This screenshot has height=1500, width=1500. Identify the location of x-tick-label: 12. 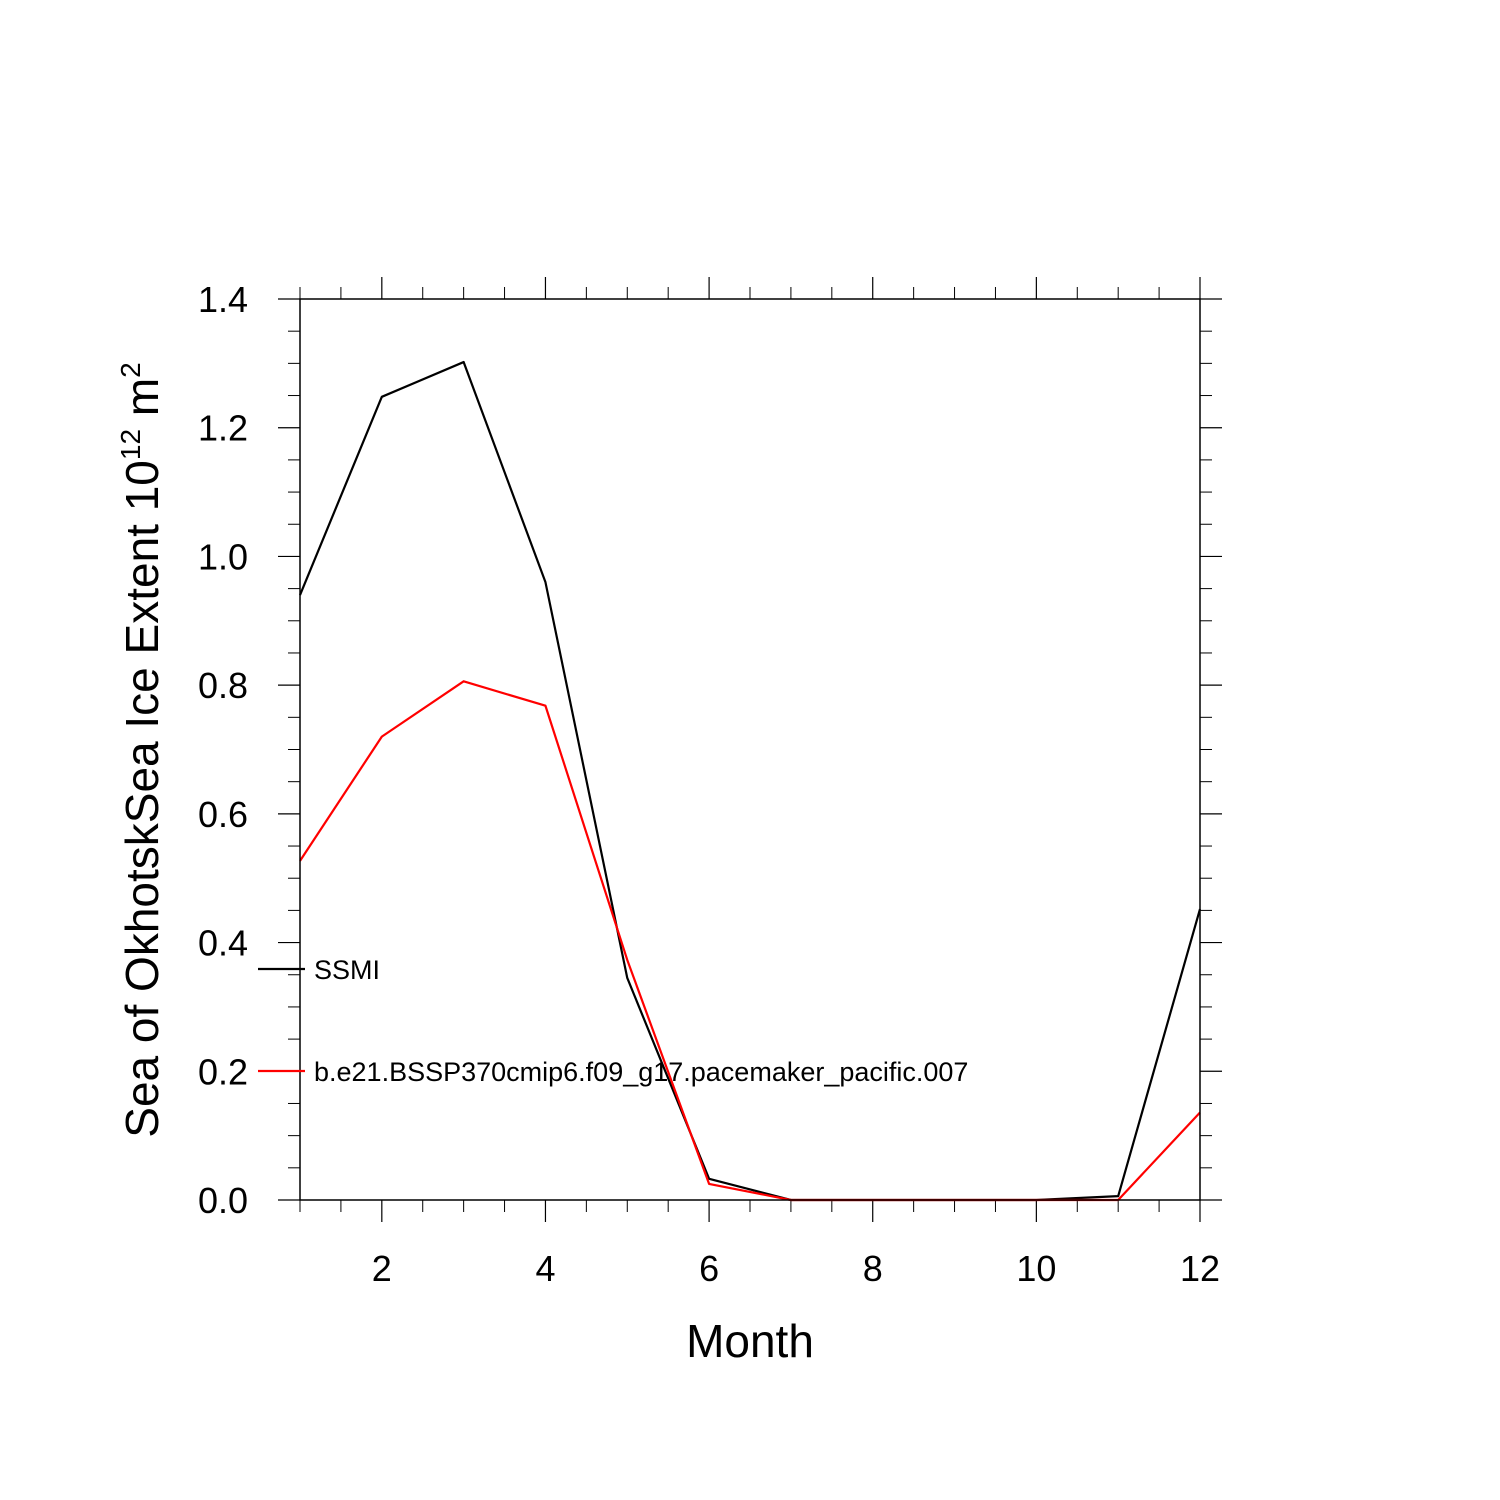
(1200, 1268).